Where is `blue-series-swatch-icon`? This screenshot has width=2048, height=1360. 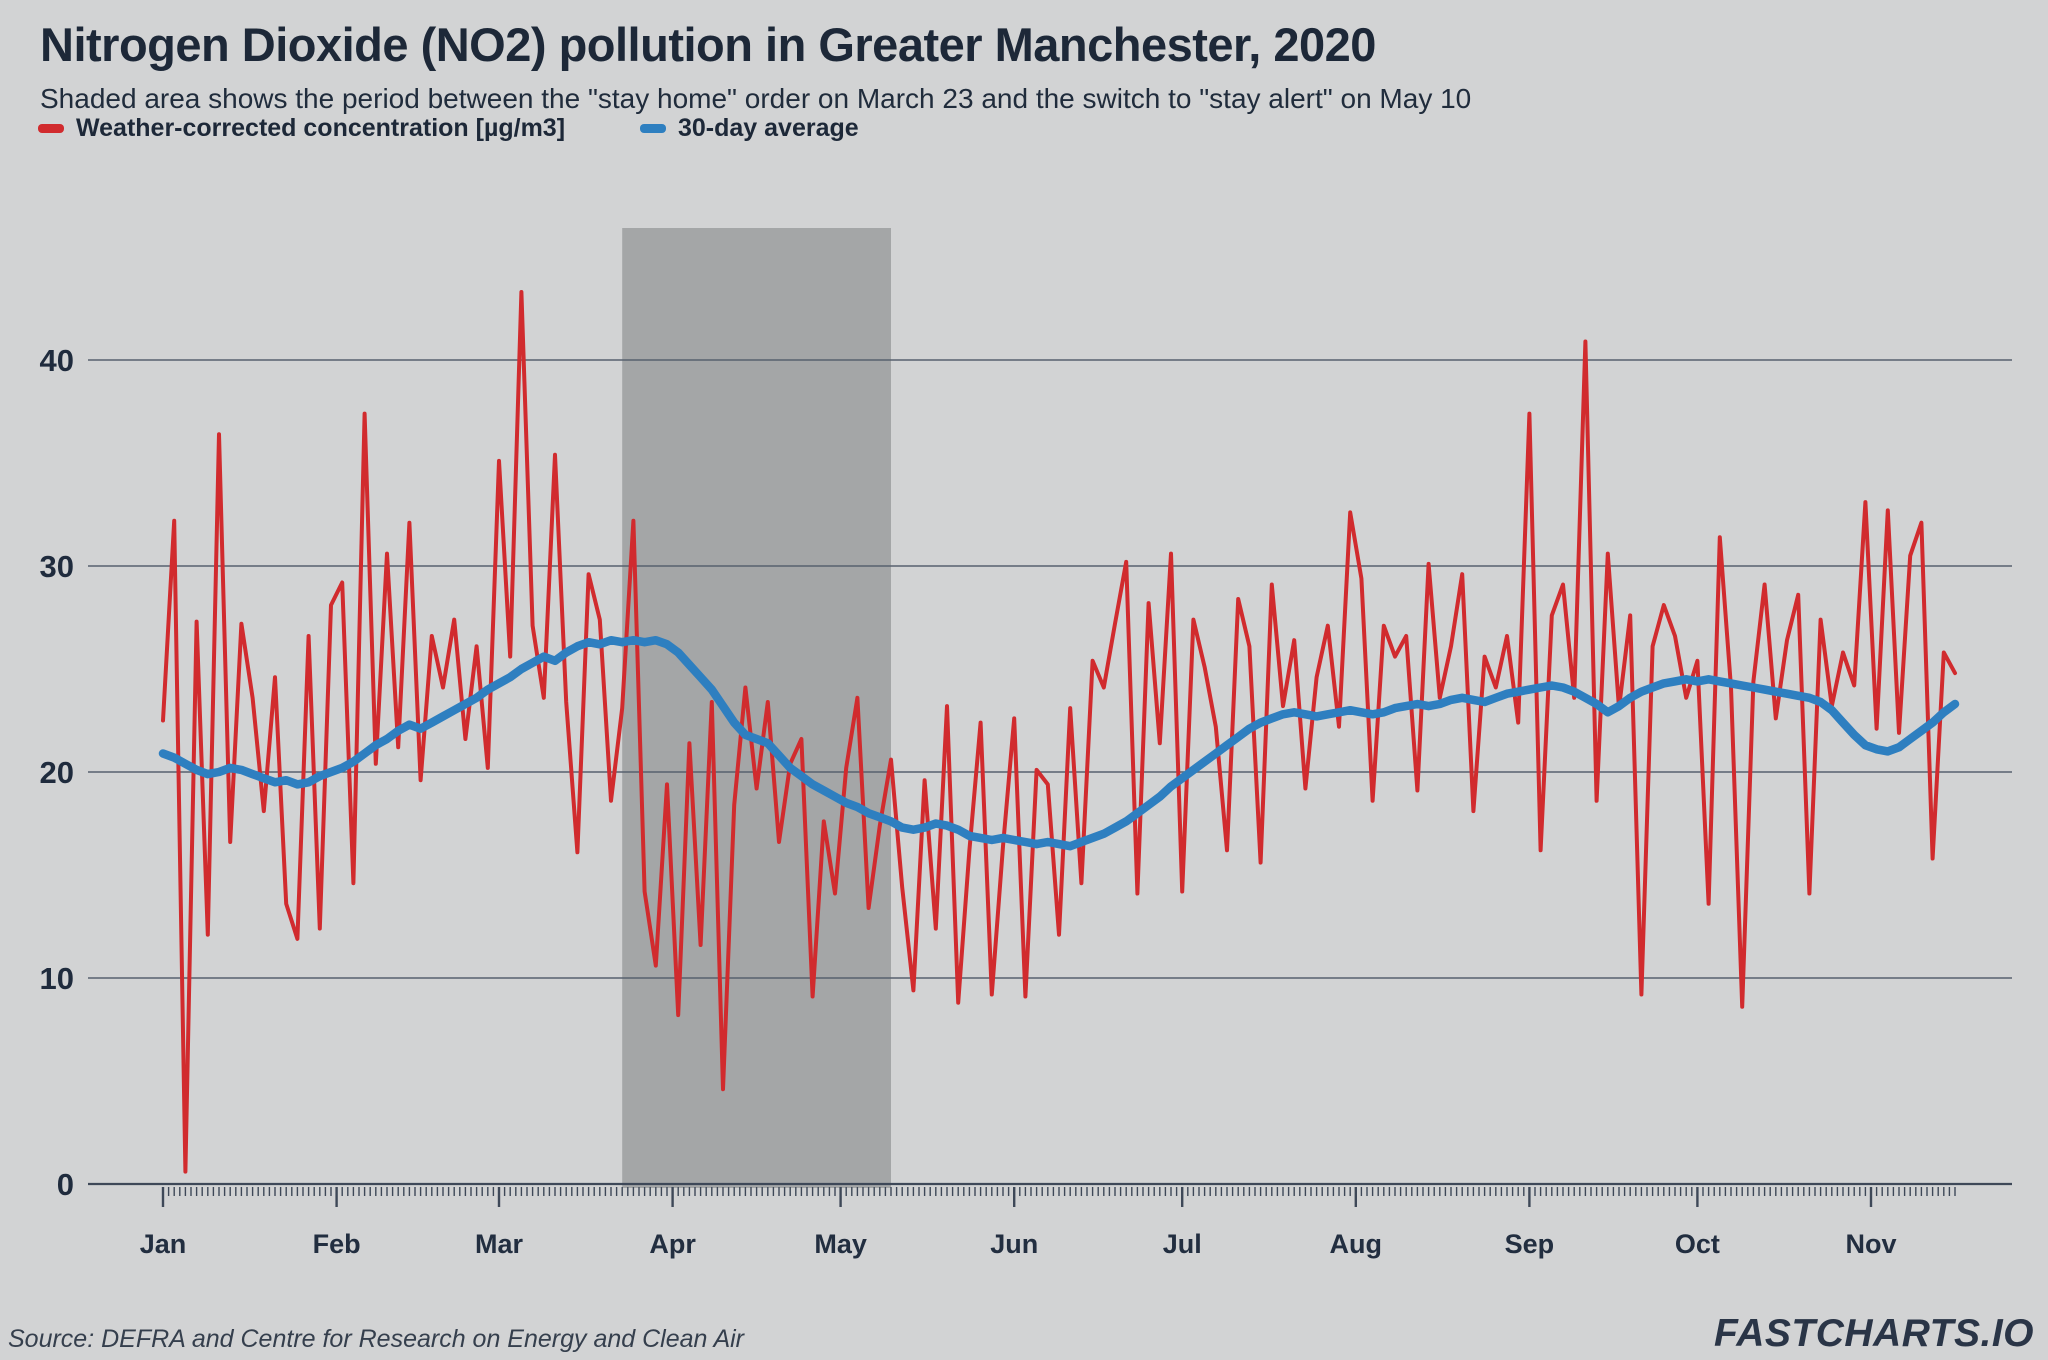 blue-series-swatch-icon is located at coordinates (653, 128).